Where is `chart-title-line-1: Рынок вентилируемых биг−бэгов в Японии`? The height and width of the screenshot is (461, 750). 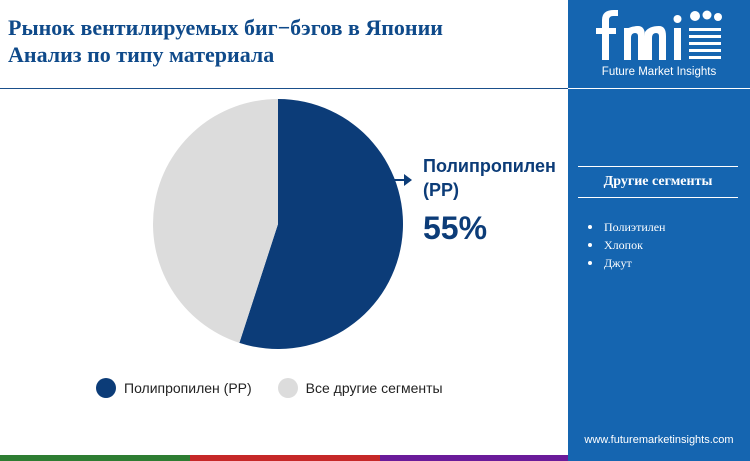 chart-title-line-1: Рынок вентилируемых биг−бэгов в Японии is located at coordinates (225, 27).